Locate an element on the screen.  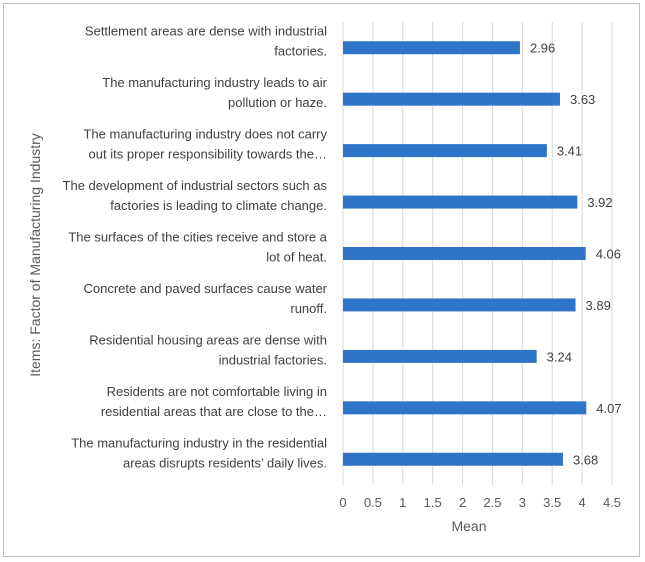
category-label: industrial factories. is located at coordinates (273, 359).